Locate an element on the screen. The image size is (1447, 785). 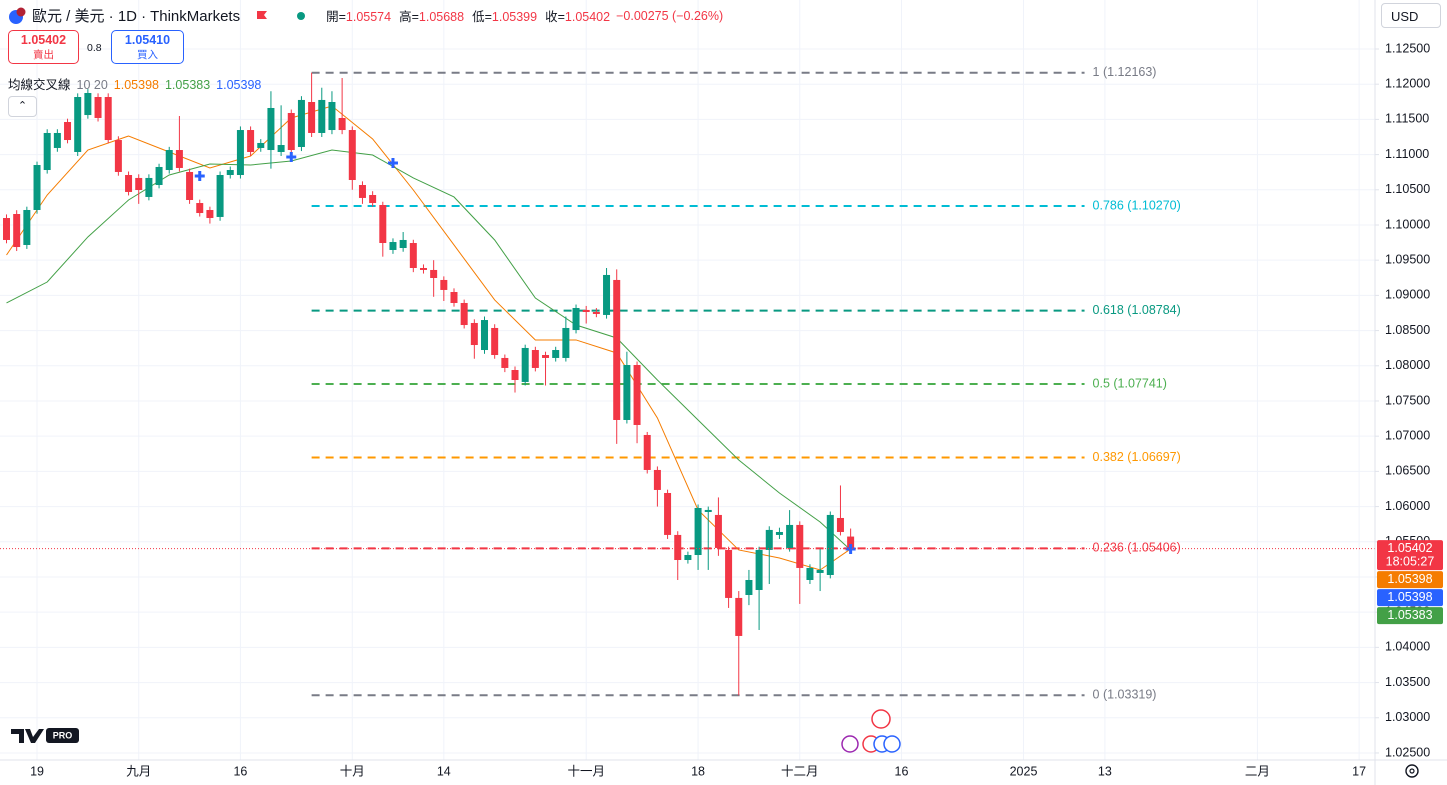
ohlc-value: 1.05399 is located at coordinates (514, 17).